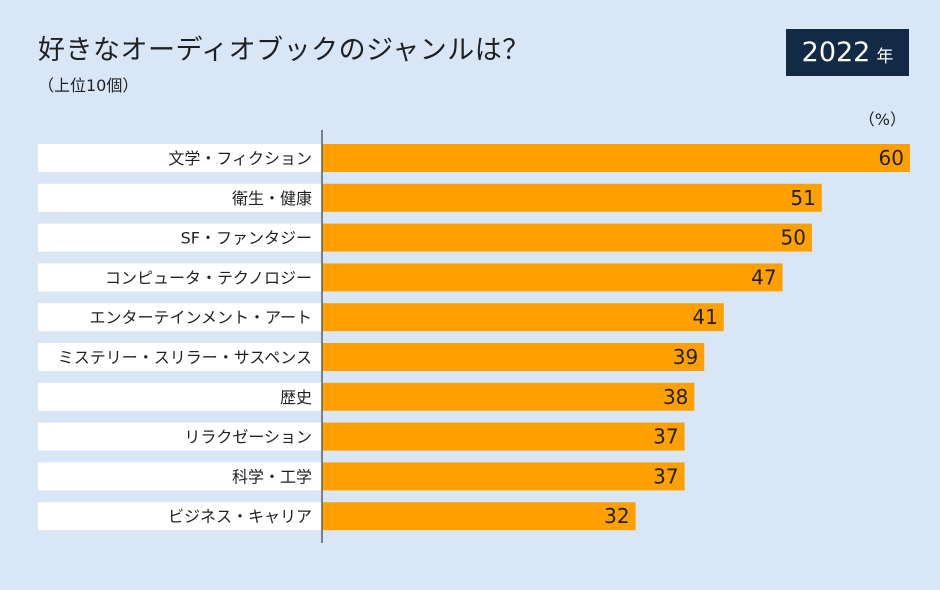  Describe the element at coordinates (208, 277) in the screenshot. I see `category-label: コンピュータ・テクノロジー` at that location.